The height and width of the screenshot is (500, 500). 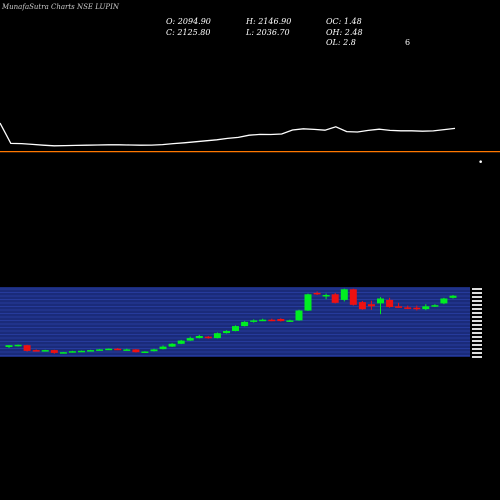 What do you see at coordinates (341, 42) in the screenshot?
I see `ol-percent: OL: 2.8` at bounding box center [341, 42].